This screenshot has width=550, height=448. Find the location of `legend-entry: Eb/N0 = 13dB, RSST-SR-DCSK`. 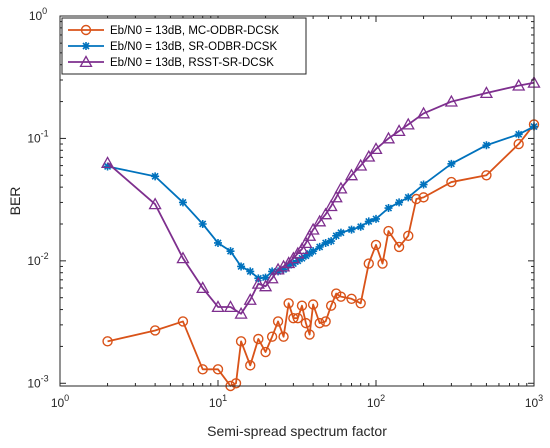

legend-entry: Eb/N0 = 13dB, RSST-SR-DCSK is located at coordinates (192, 63).